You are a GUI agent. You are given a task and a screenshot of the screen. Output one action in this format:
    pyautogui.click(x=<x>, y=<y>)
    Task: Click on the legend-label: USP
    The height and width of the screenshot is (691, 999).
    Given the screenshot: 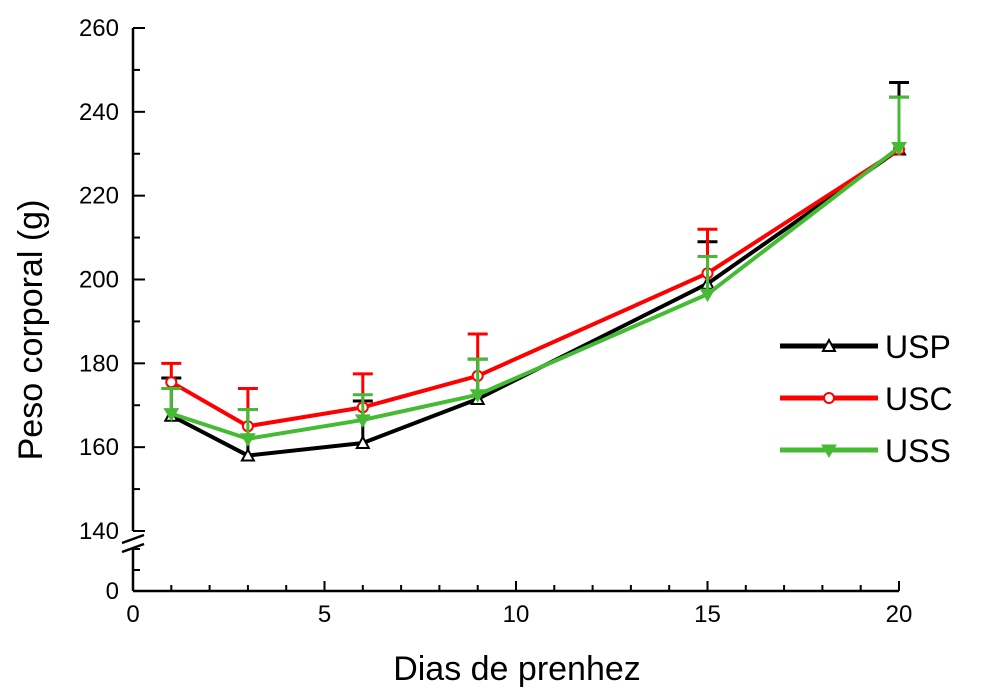 What is the action you would take?
    pyautogui.click(x=918, y=347)
    